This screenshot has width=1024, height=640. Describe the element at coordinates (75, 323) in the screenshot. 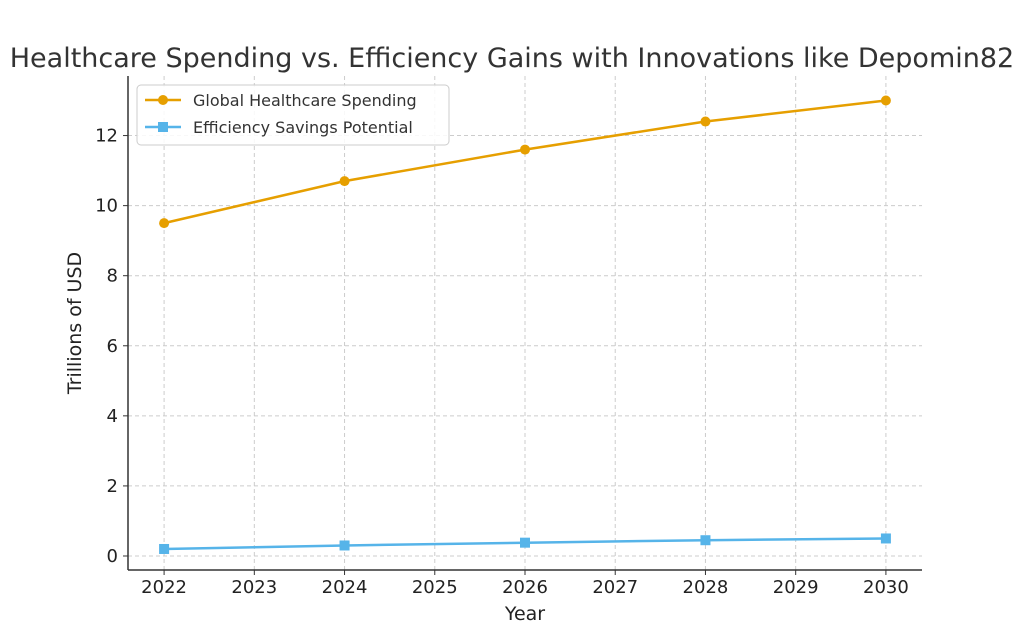

I see `y-axis-label: Trillions of USD` at that location.